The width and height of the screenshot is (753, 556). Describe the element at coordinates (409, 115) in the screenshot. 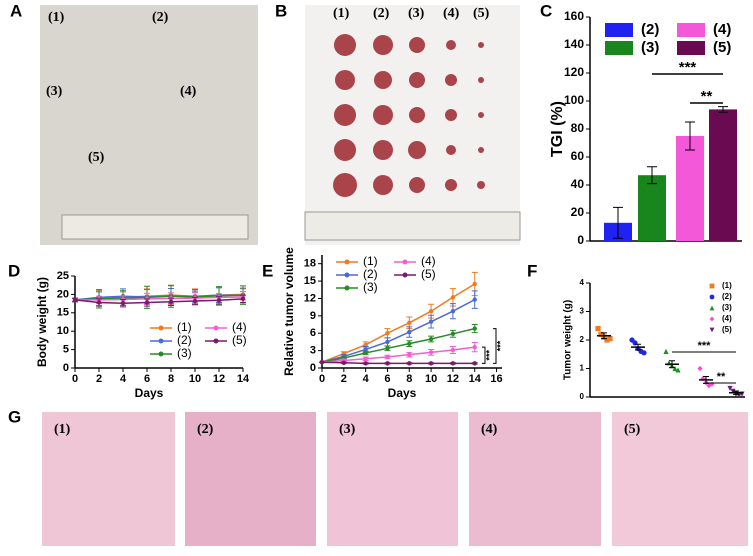

I see `tumor-grid` at that location.